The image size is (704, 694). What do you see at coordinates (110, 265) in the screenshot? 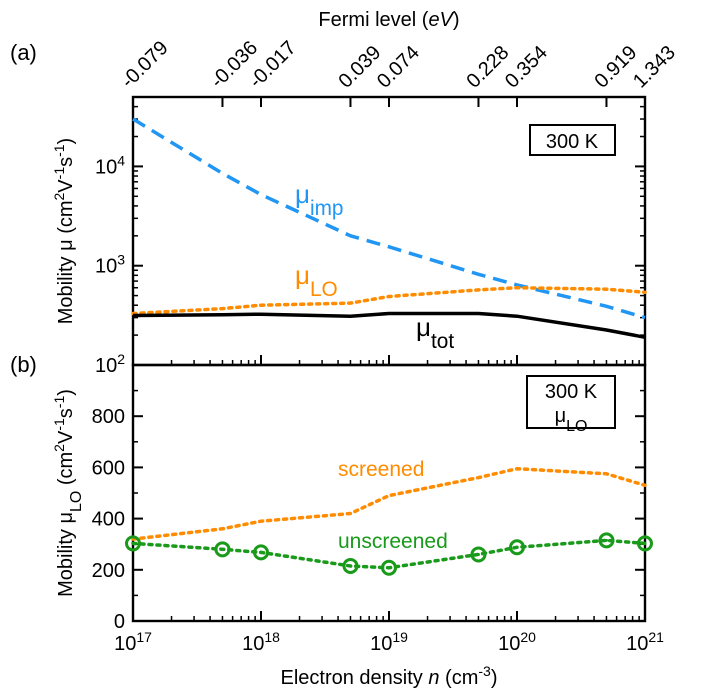
I see `y-tick-label: 10³` at bounding box center [110, 265].